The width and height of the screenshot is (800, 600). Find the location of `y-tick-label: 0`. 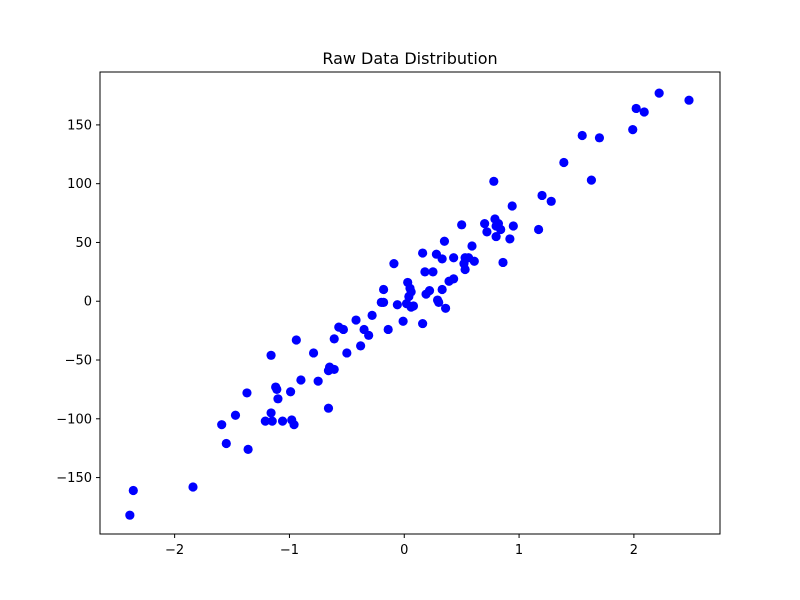

y-tick-label: 0 is located at coordinates (88, 302).